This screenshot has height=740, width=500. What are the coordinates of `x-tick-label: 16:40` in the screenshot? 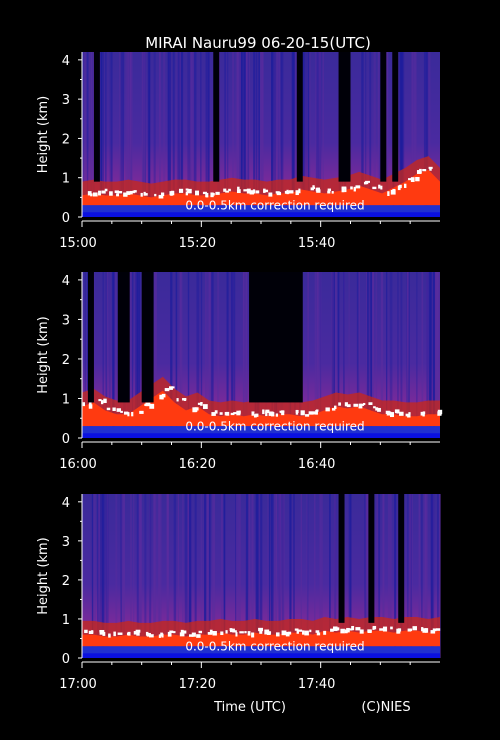 It's located at (316, 464).